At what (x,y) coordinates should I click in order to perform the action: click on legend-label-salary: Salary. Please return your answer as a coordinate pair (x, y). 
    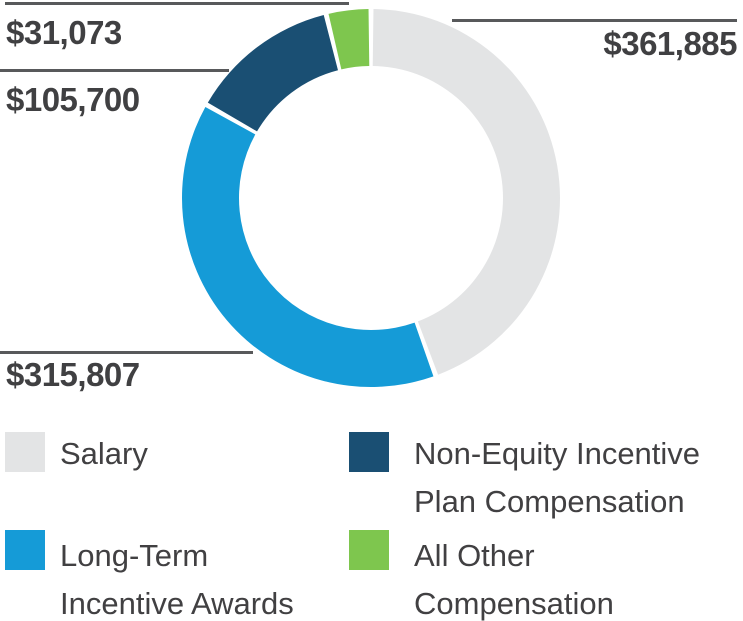
    Looking at the image, I should click on (104, 454).